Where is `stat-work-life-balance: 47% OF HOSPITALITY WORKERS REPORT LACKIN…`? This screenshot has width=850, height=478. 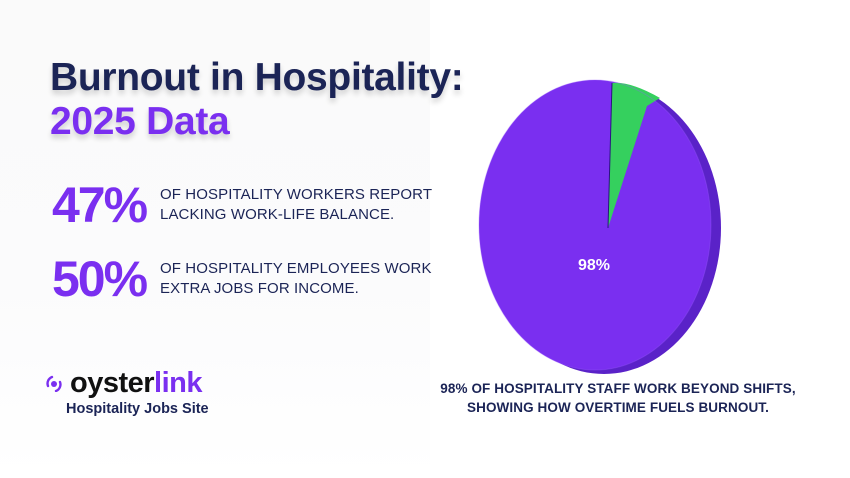 stat-work-life-balance: 47% OF HOSPITALITY WORKERS REPORT LACKIN… is located at coordinates (242, 205).